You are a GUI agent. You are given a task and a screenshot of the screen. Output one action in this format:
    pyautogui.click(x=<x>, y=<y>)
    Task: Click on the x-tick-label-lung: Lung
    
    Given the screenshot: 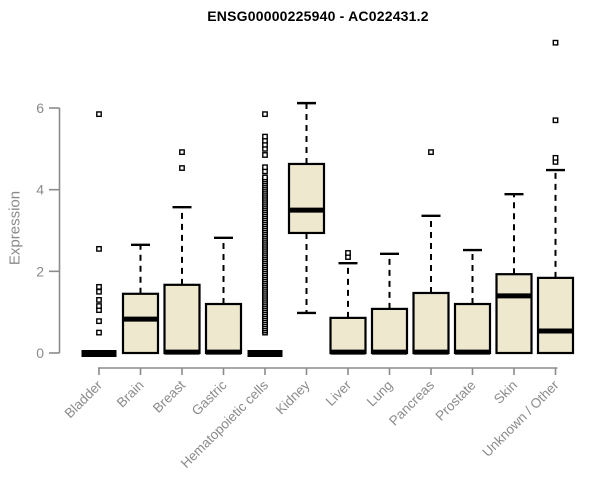 What is the action you would take?
    pyautogui.click(x=380, y=394)
    